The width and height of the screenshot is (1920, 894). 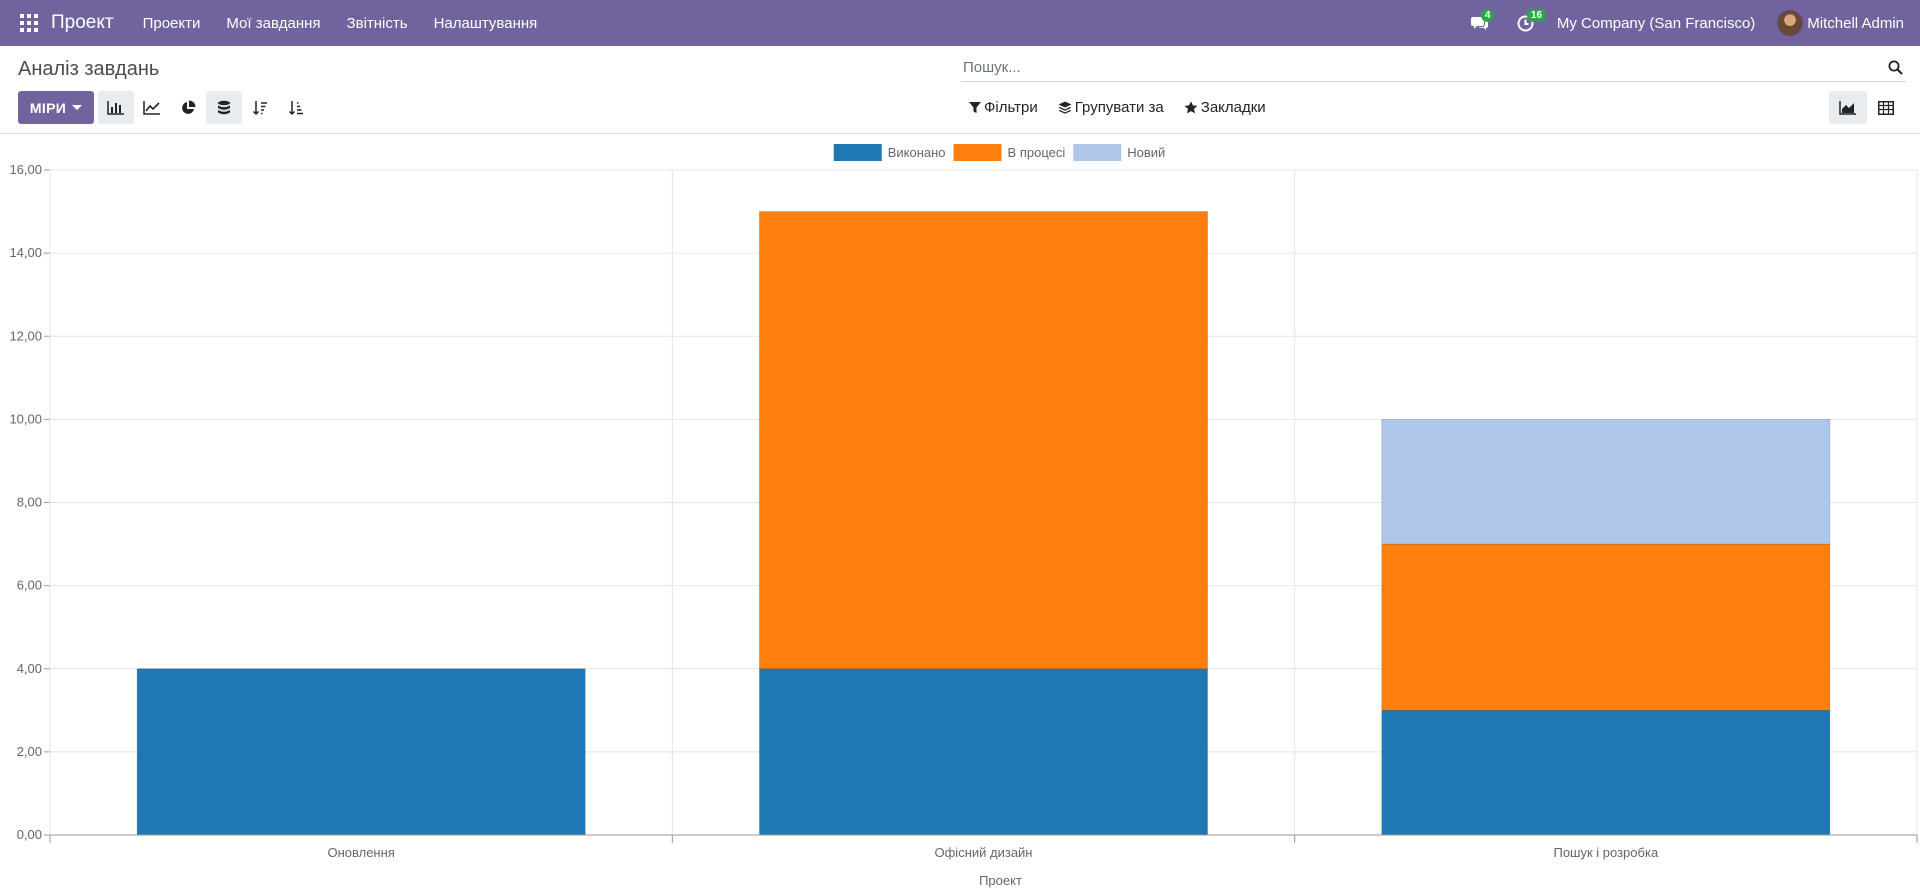 I want to click on pie-chart-button, so click(x=188, y=107).